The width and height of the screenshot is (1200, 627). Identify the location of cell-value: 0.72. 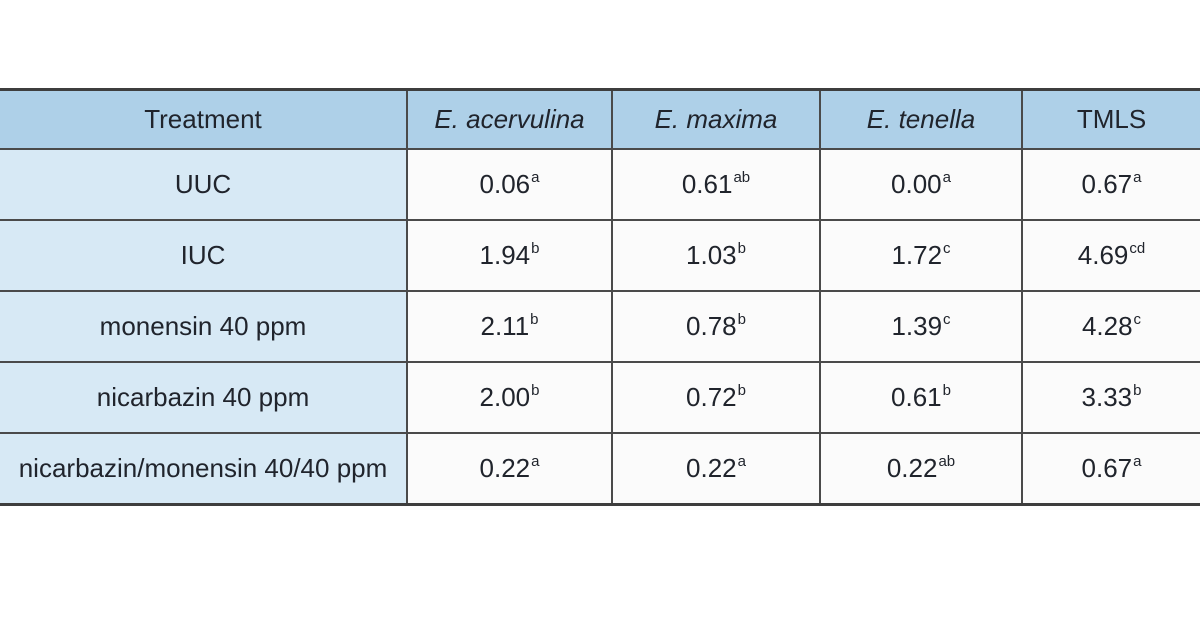
(711, 397).